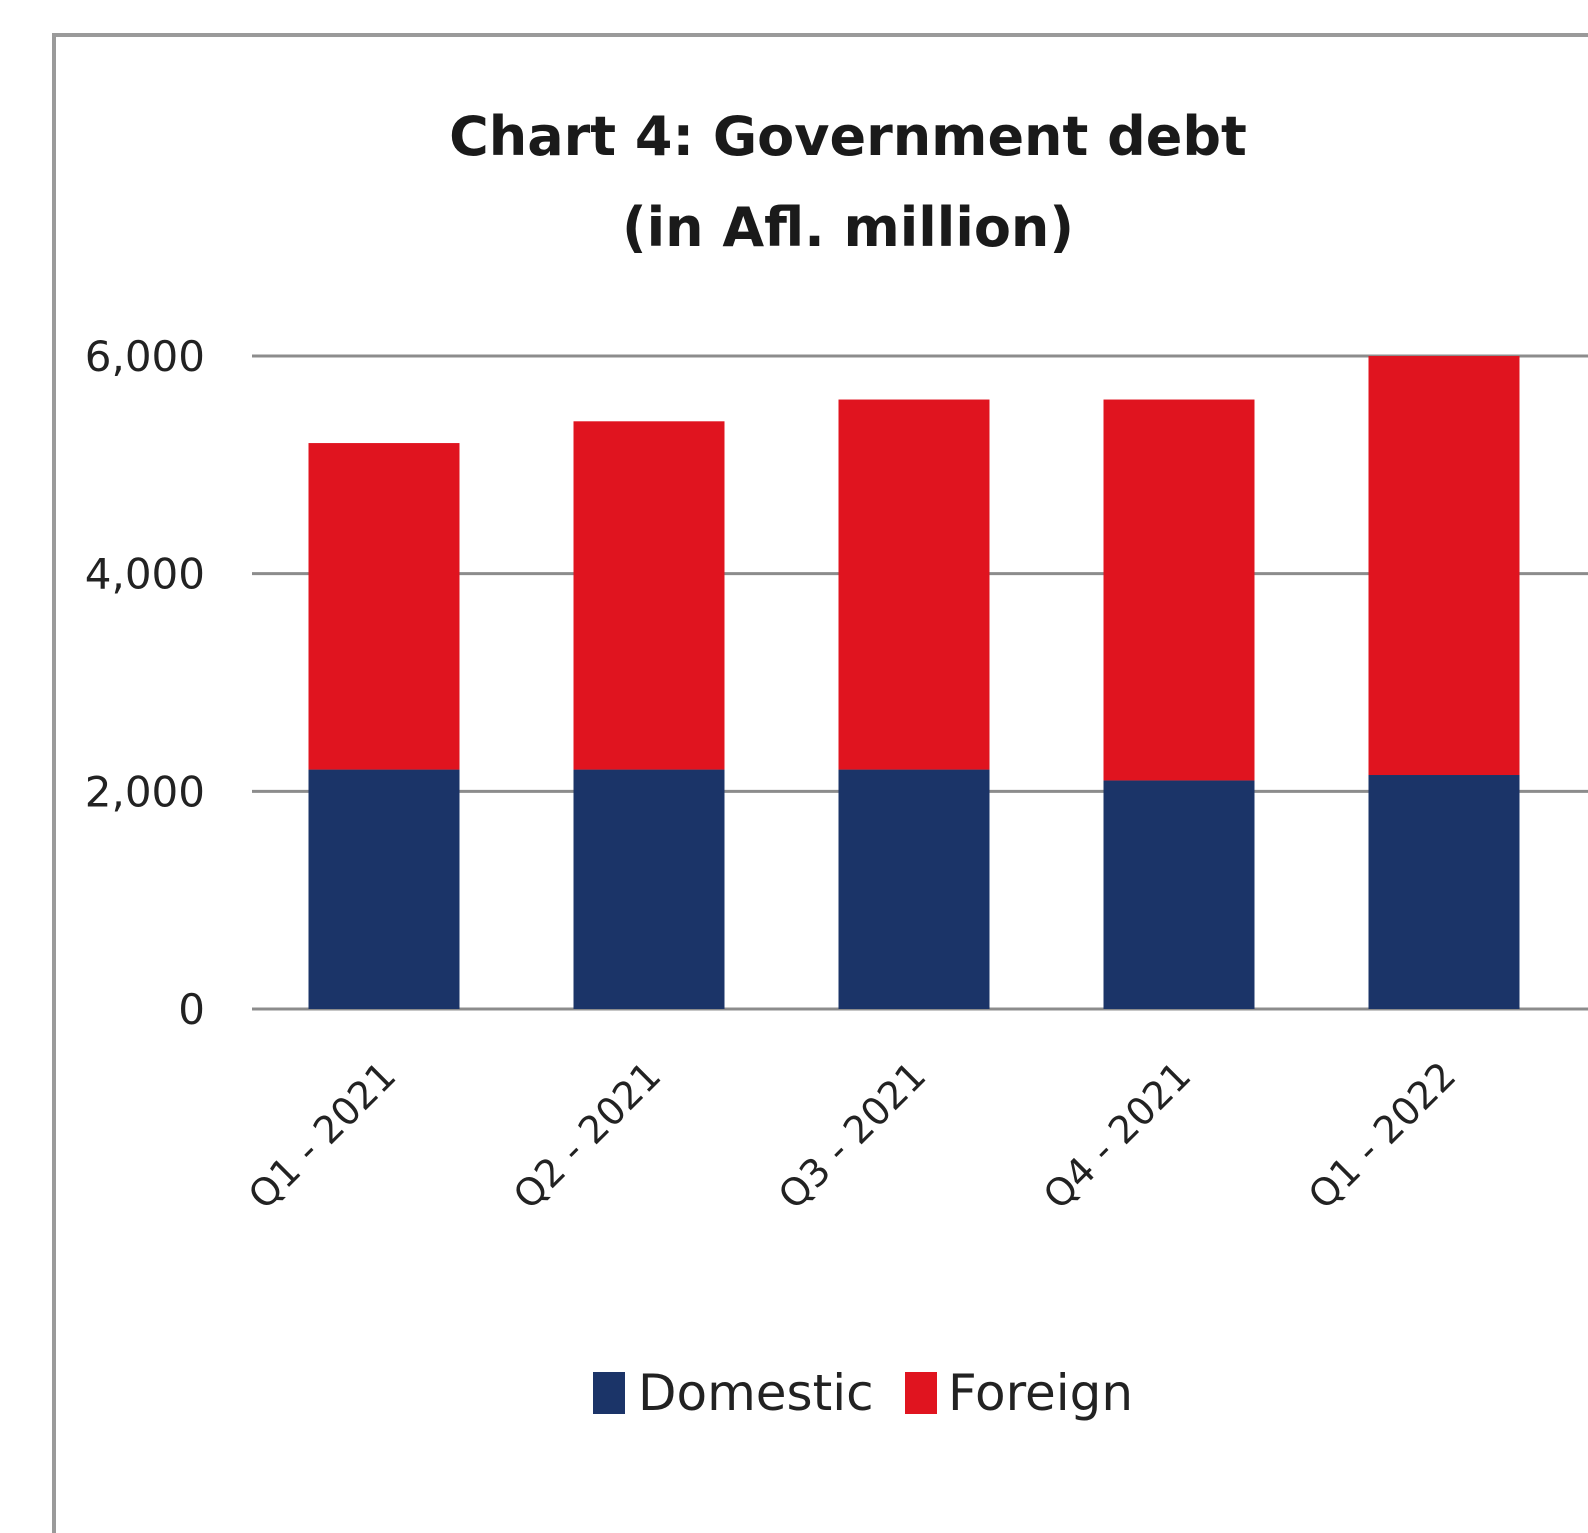 This screenshot has width=1588, height=1533. Describe the element at coordinates (848, 227) in the screenshot. I see `chart-subtitle: (in Afl. million)` at that location.